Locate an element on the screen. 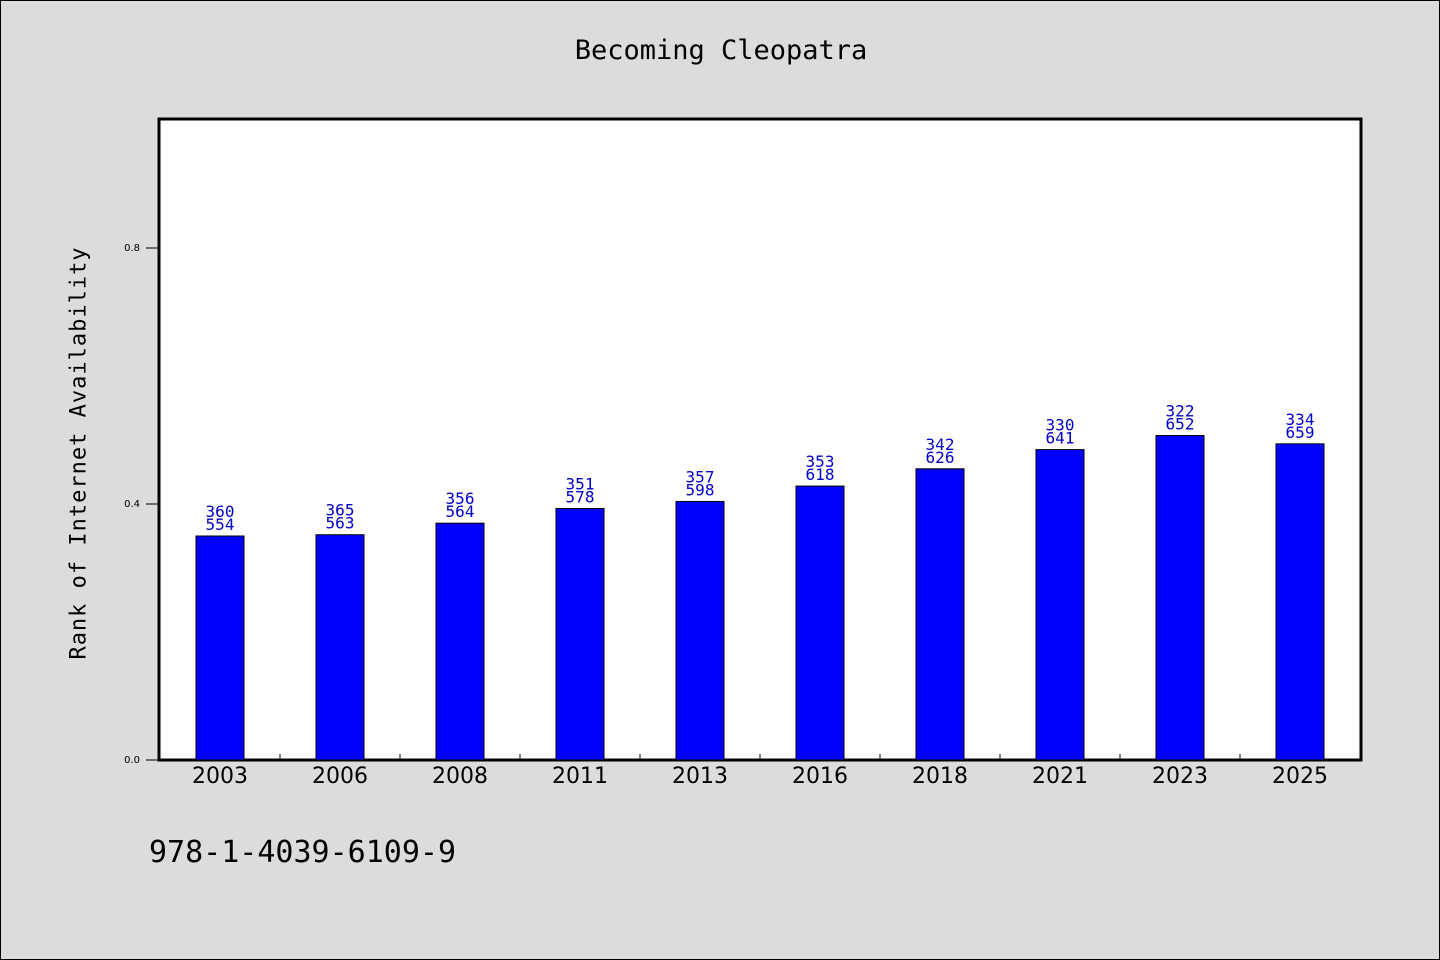 Image resolution: width=1440 pixels, height=960 pixels. x-tick-label: 2013 is located at coordinates (700, 776).